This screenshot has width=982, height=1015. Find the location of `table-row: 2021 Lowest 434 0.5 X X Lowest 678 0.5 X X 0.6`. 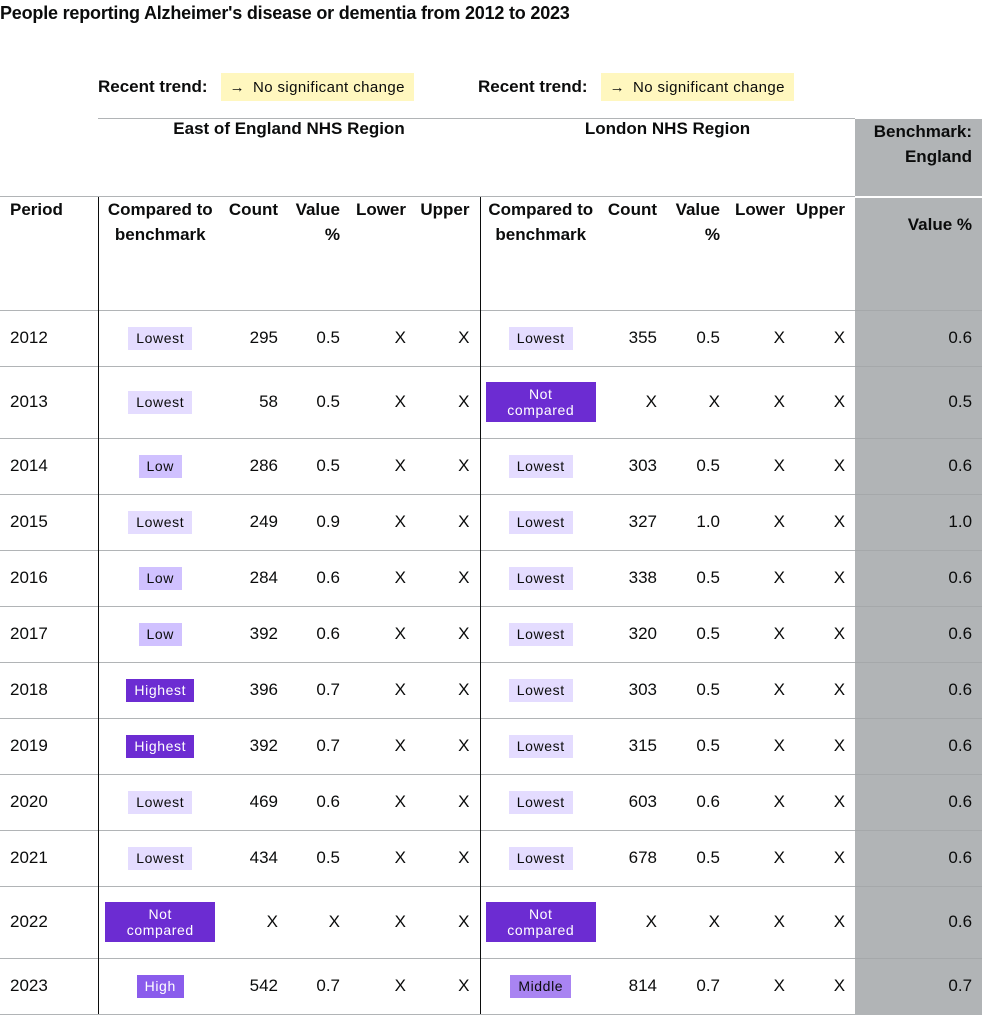

table-row: 2021 Lowest 434 0.5 X X Lowest 678 0.5 X X 0.6 is located at coordinates (491, 857).